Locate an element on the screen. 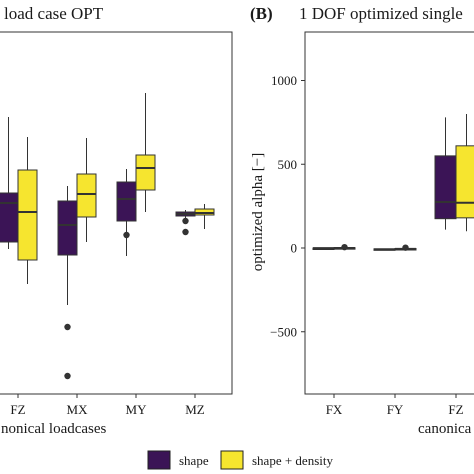 The image size is (474, 474). legend: shape shape + density is located at coordinates (240, 460).